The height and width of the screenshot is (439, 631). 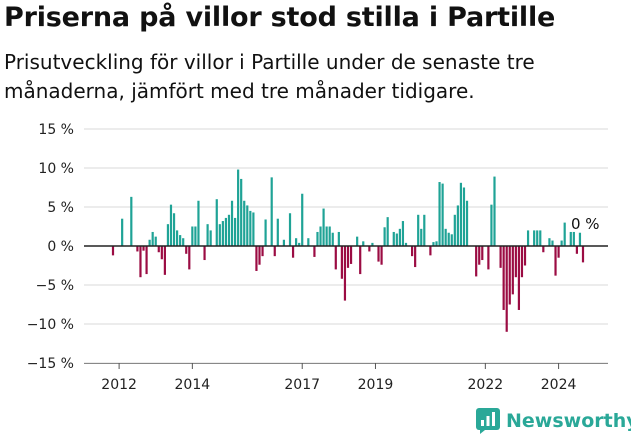 I want to click on x-tick-label: 2019, so click(x=376, y=385).